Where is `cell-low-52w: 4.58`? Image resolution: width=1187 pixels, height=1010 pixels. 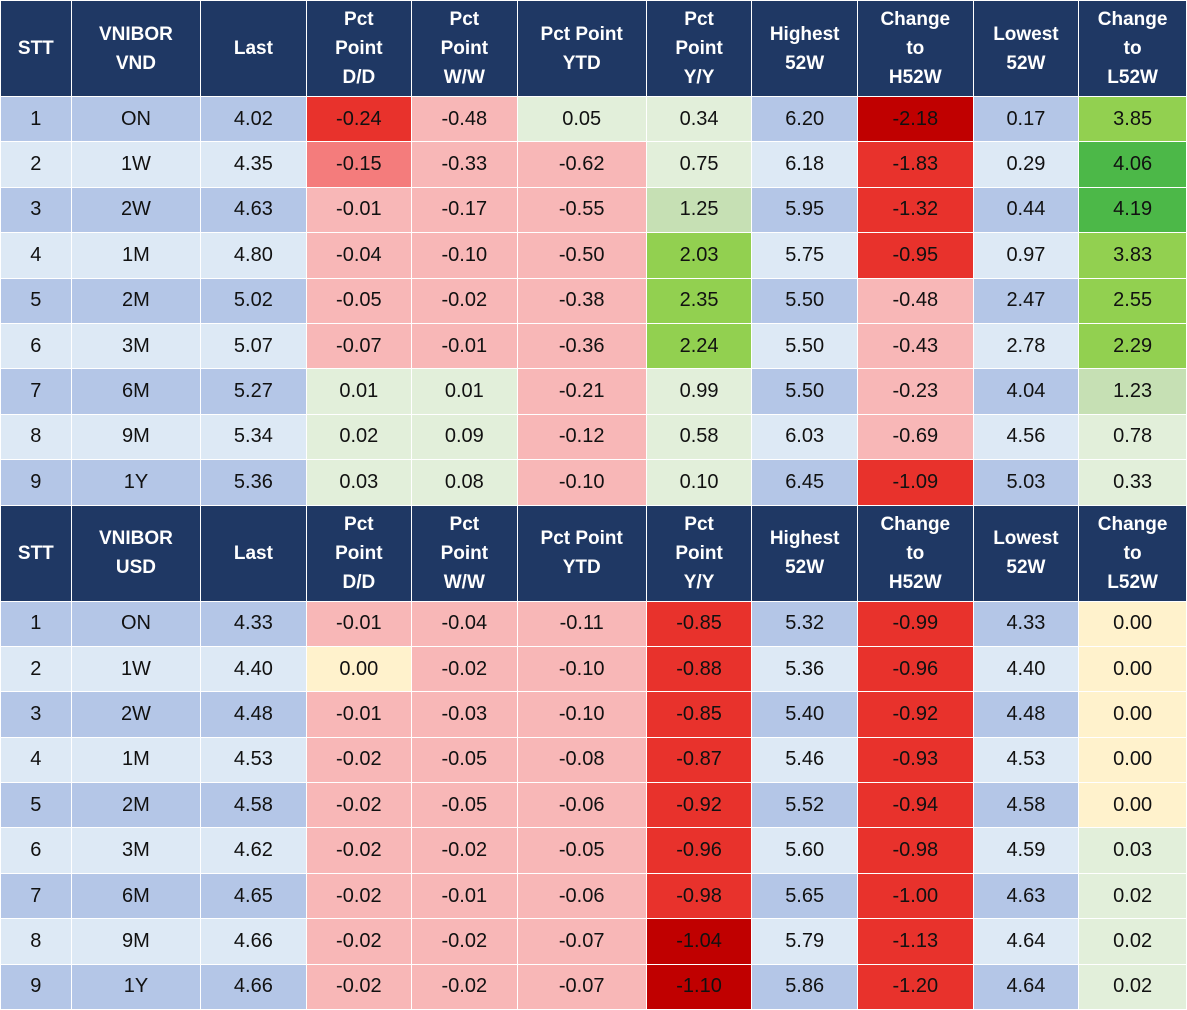 cell-low-52w: 4.58 is located at coordinates (1026, 805).